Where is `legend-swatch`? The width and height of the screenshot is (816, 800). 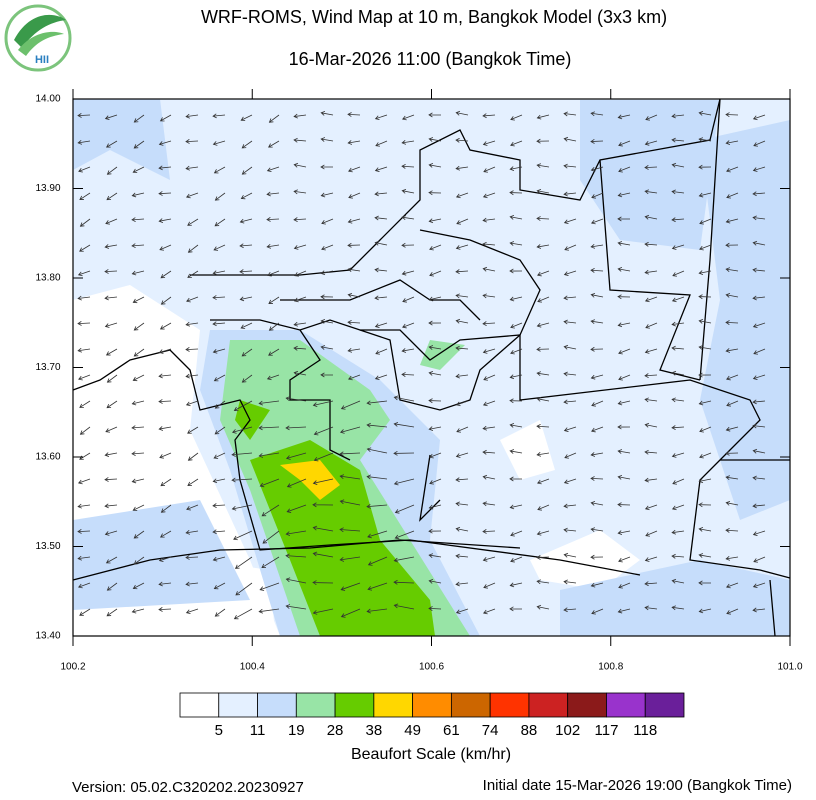
legend-swatch is located at coordinates (470, 705).